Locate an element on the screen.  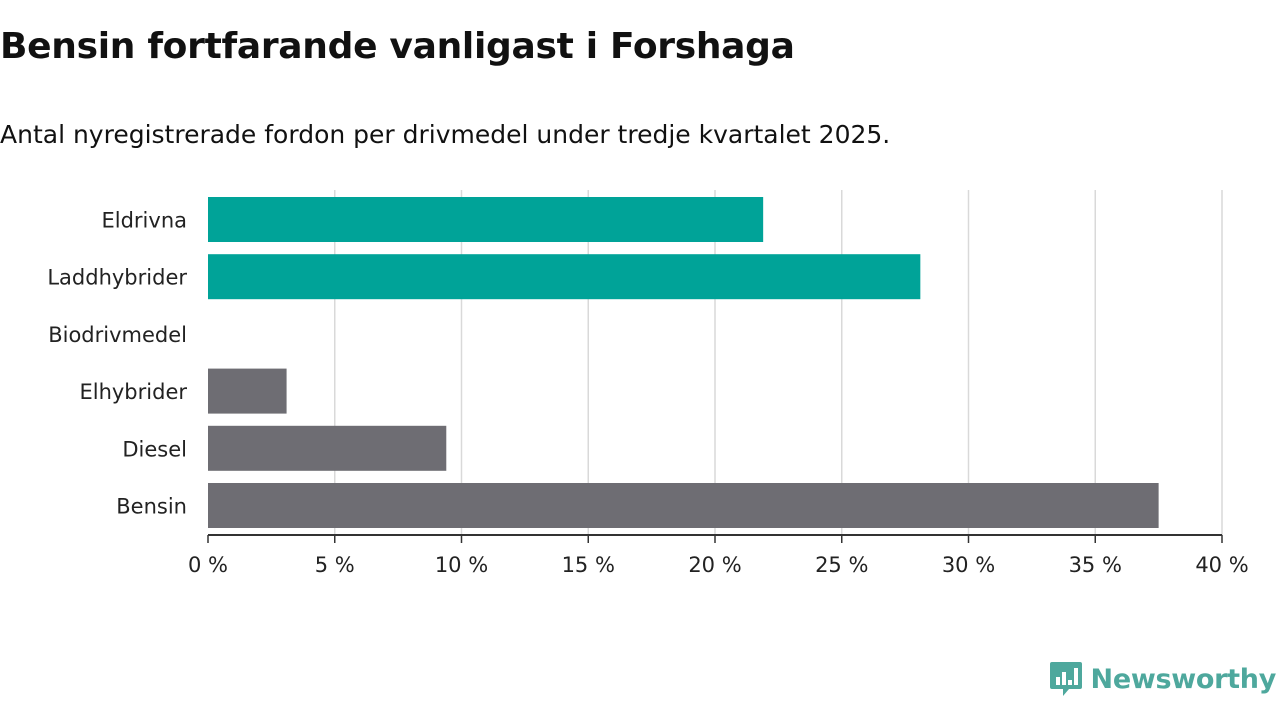
chart-title: Bensin fortfarande vanligast i Forshaga is located at coordinates (397, 46).